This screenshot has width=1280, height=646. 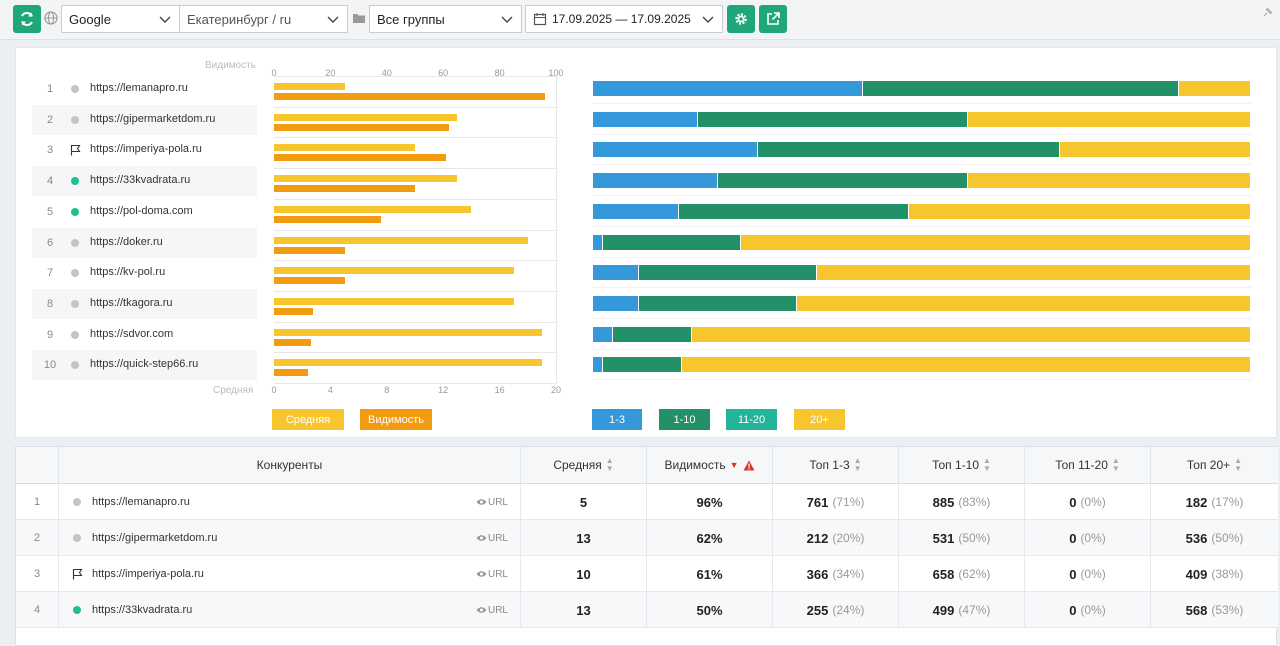 What do you see at coordinates (126, 241) in the screenshot?
I see `competitor-url: https://doker.ru` at bounding box center [126, 241].